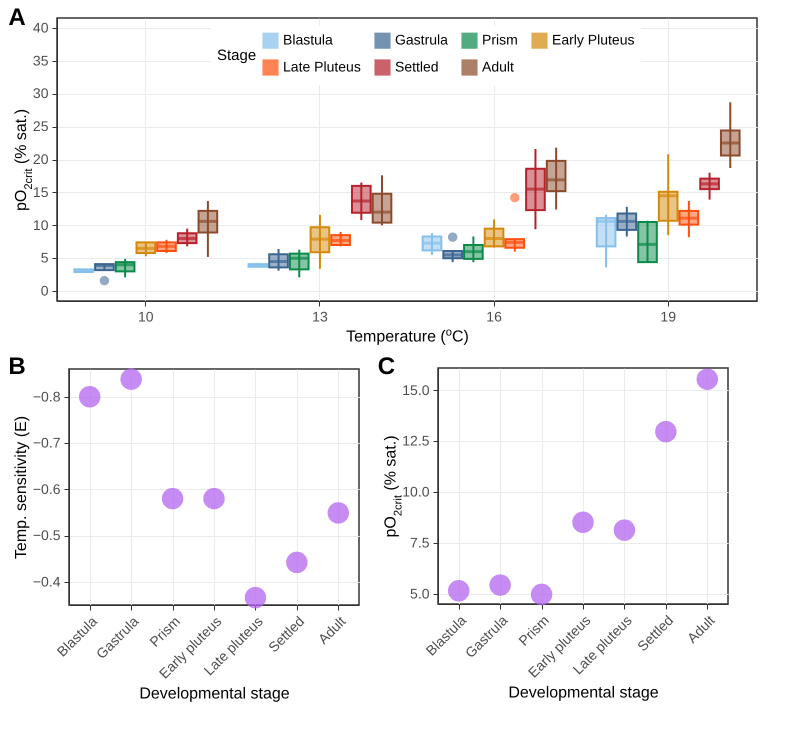 The height and width of the screenshot is (748, 809). What do you see at coordinates (40, 126) in the screenshot?
I see `y-tick-label: 25` at bounding box center [40, 126].